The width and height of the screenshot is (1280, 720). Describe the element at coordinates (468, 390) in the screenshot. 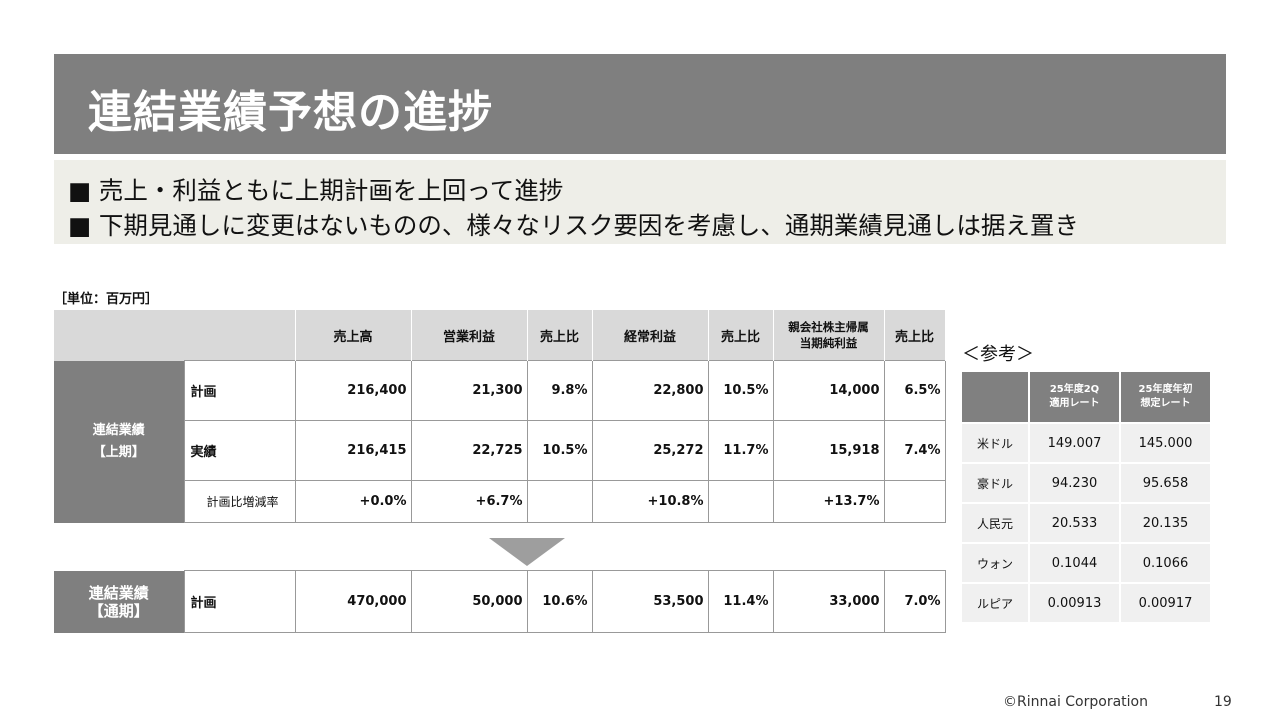

I see `cell: 21,300` at that location.